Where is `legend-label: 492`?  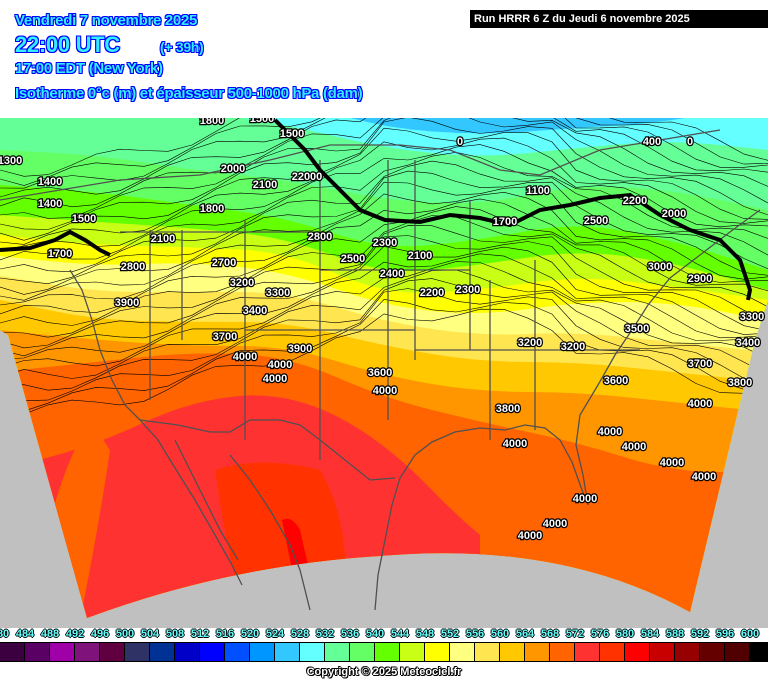
legend-label: 492 is located at coordinates (75, 634).